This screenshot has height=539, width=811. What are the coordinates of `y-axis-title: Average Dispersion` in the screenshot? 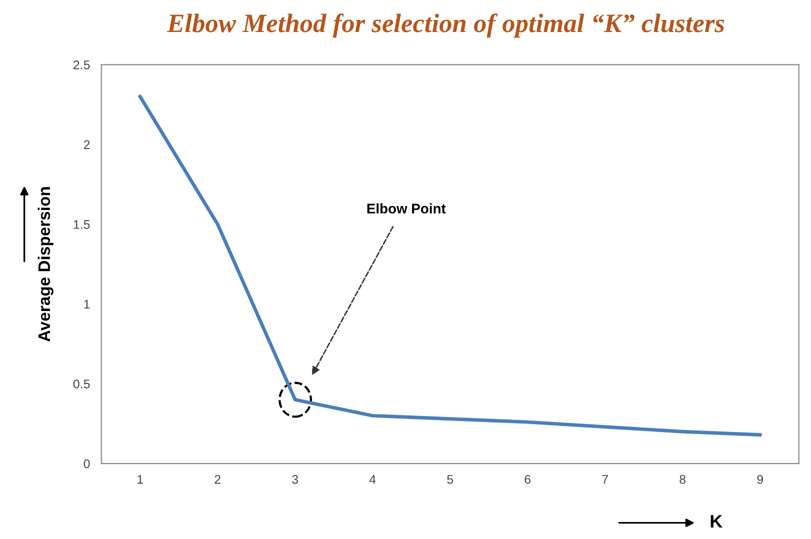 It's located at (46, 264).